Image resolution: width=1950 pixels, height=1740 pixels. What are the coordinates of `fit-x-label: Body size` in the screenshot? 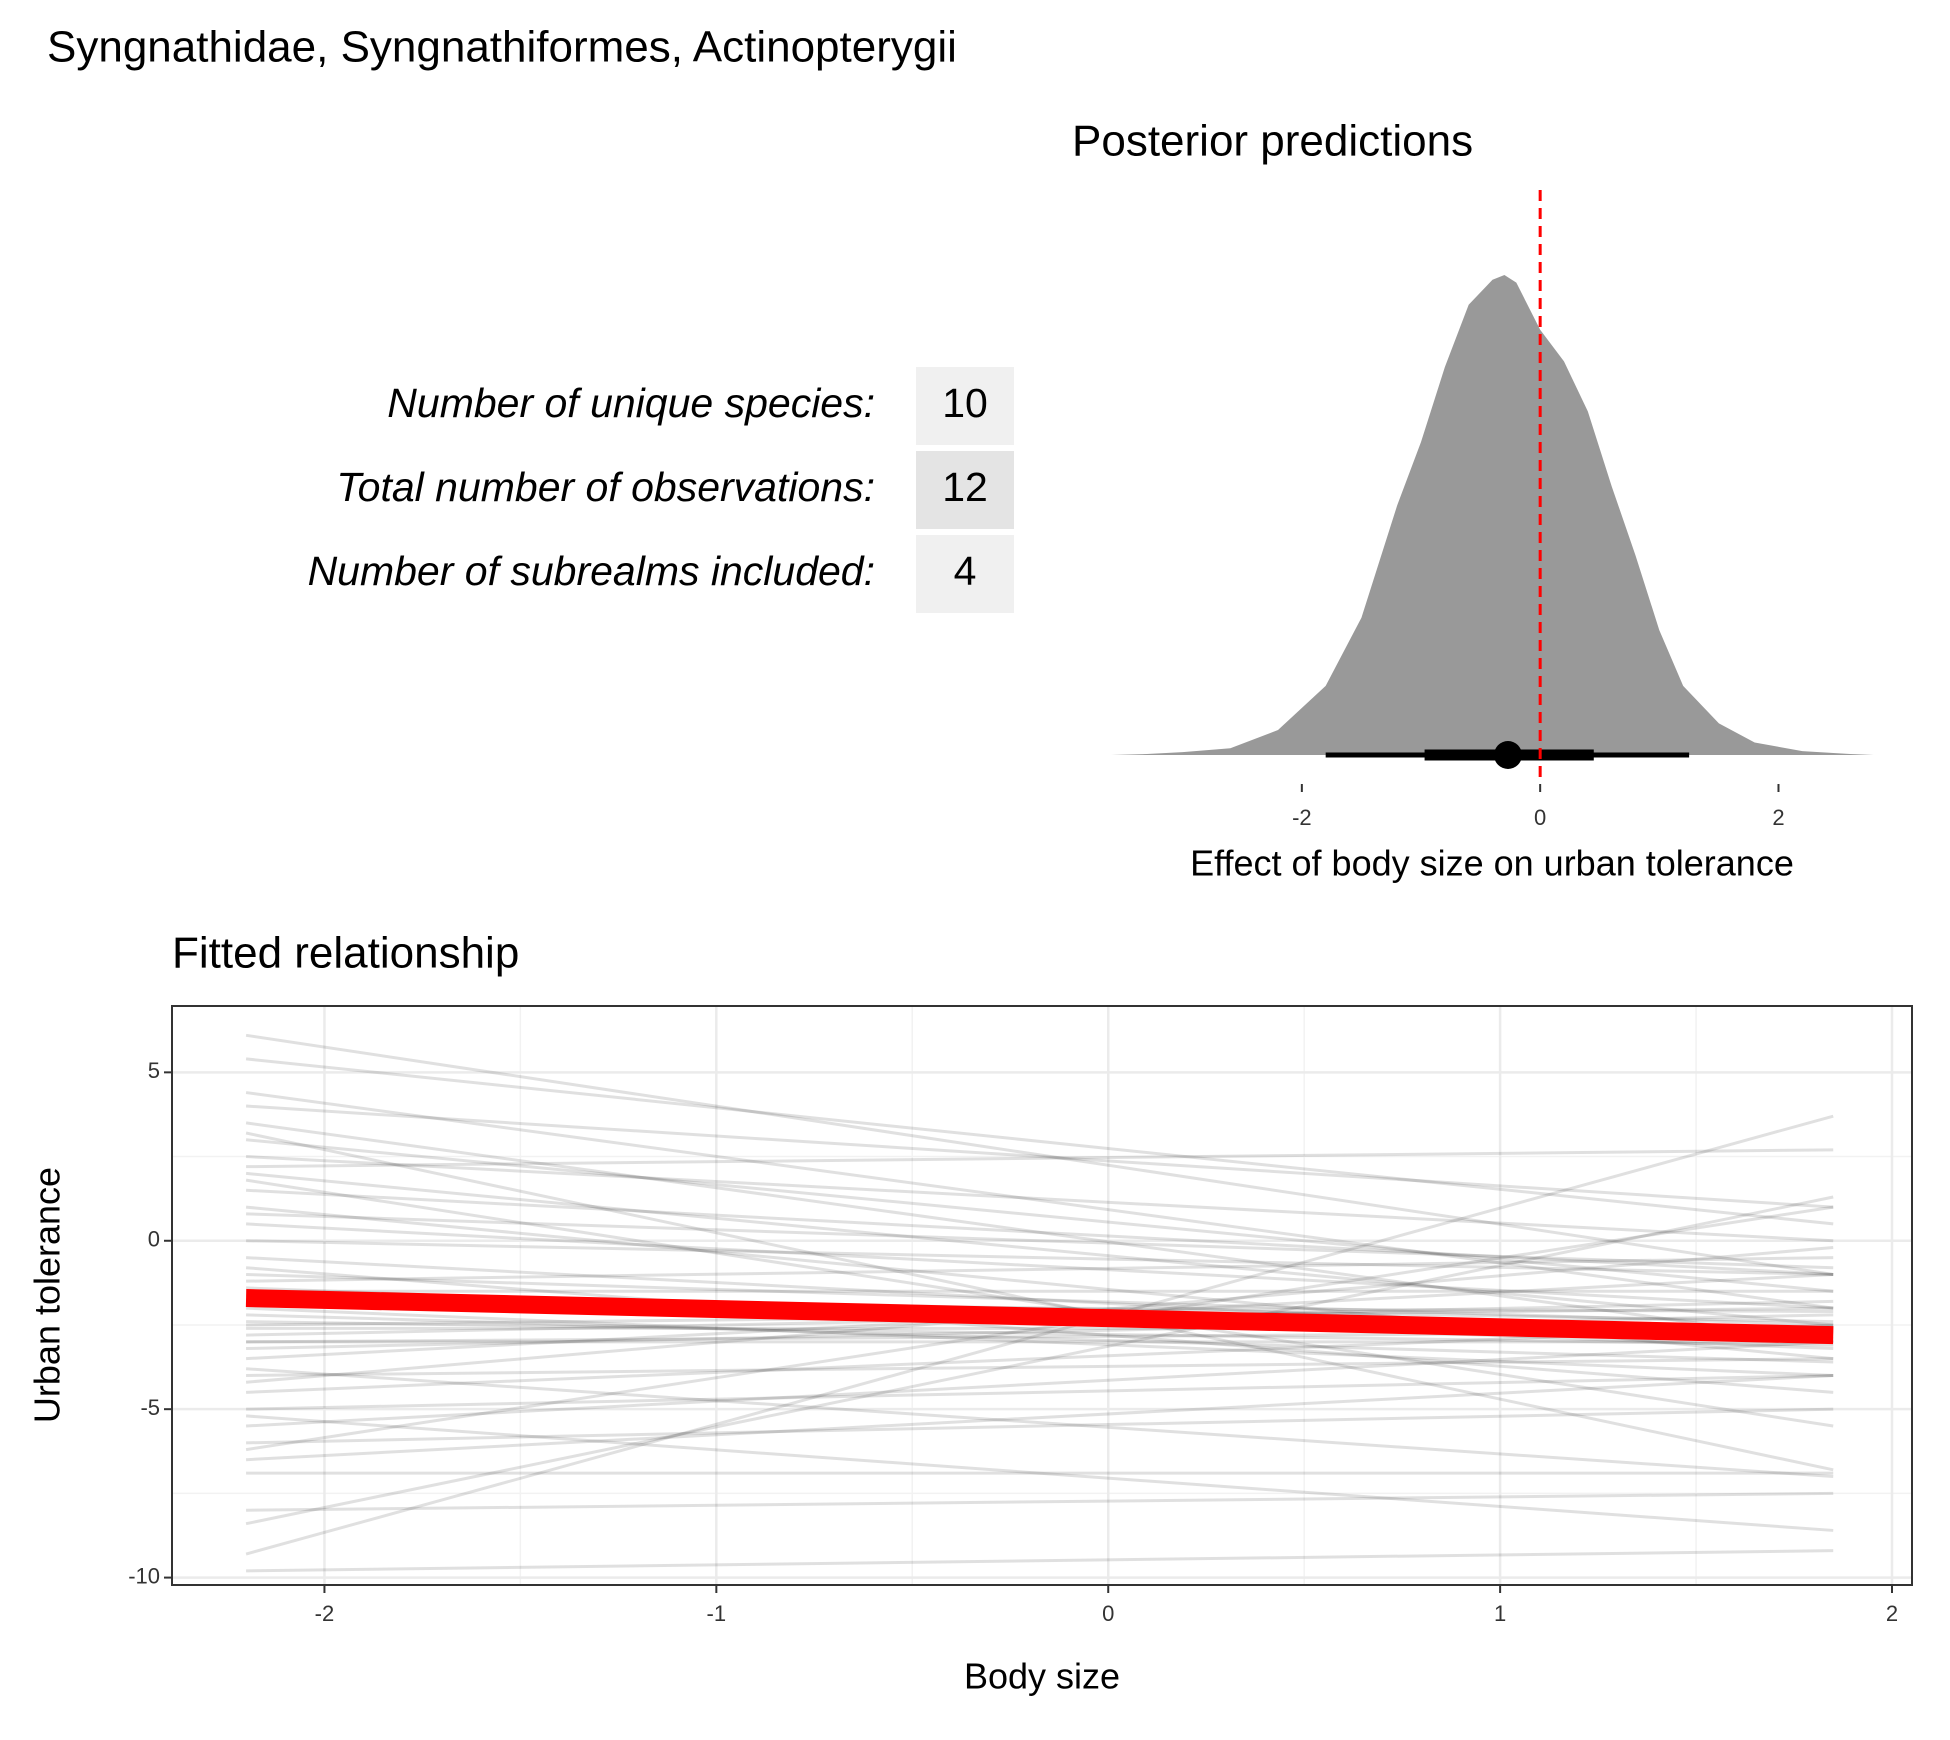 It's located at (1042, 1676).